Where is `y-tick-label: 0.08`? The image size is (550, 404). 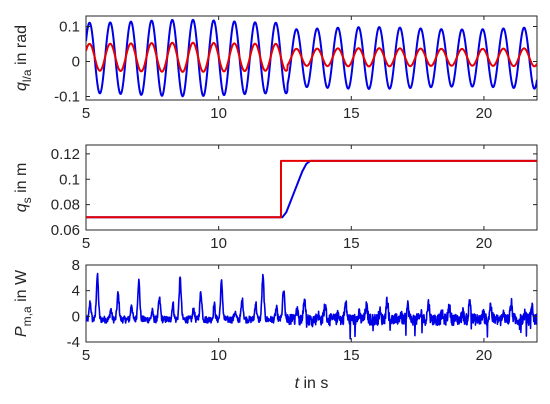 y-tick-label: 0.08 is located at coordinates (65, 205).